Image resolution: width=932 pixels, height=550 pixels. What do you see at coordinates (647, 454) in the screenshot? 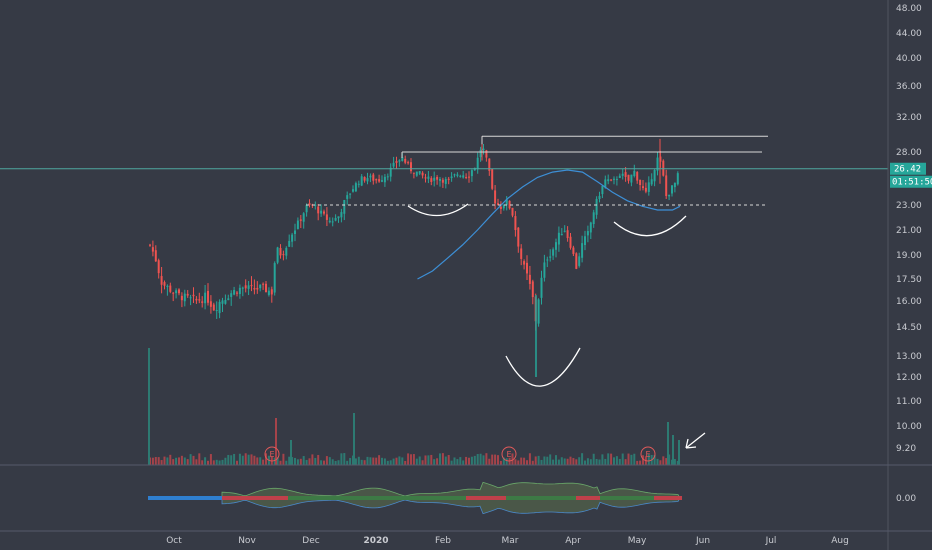
I see `earnings-marker-label: E` at bounding box center [647, 454].